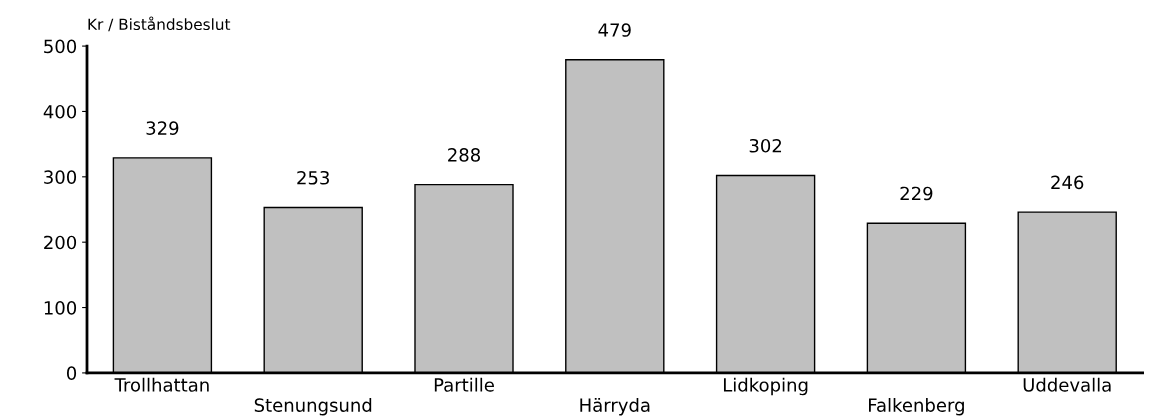 Image resolution: width=1160 pixels, height=419 pixels. I want to click on x-tick-label: Stenungsund, so click(313, 406).